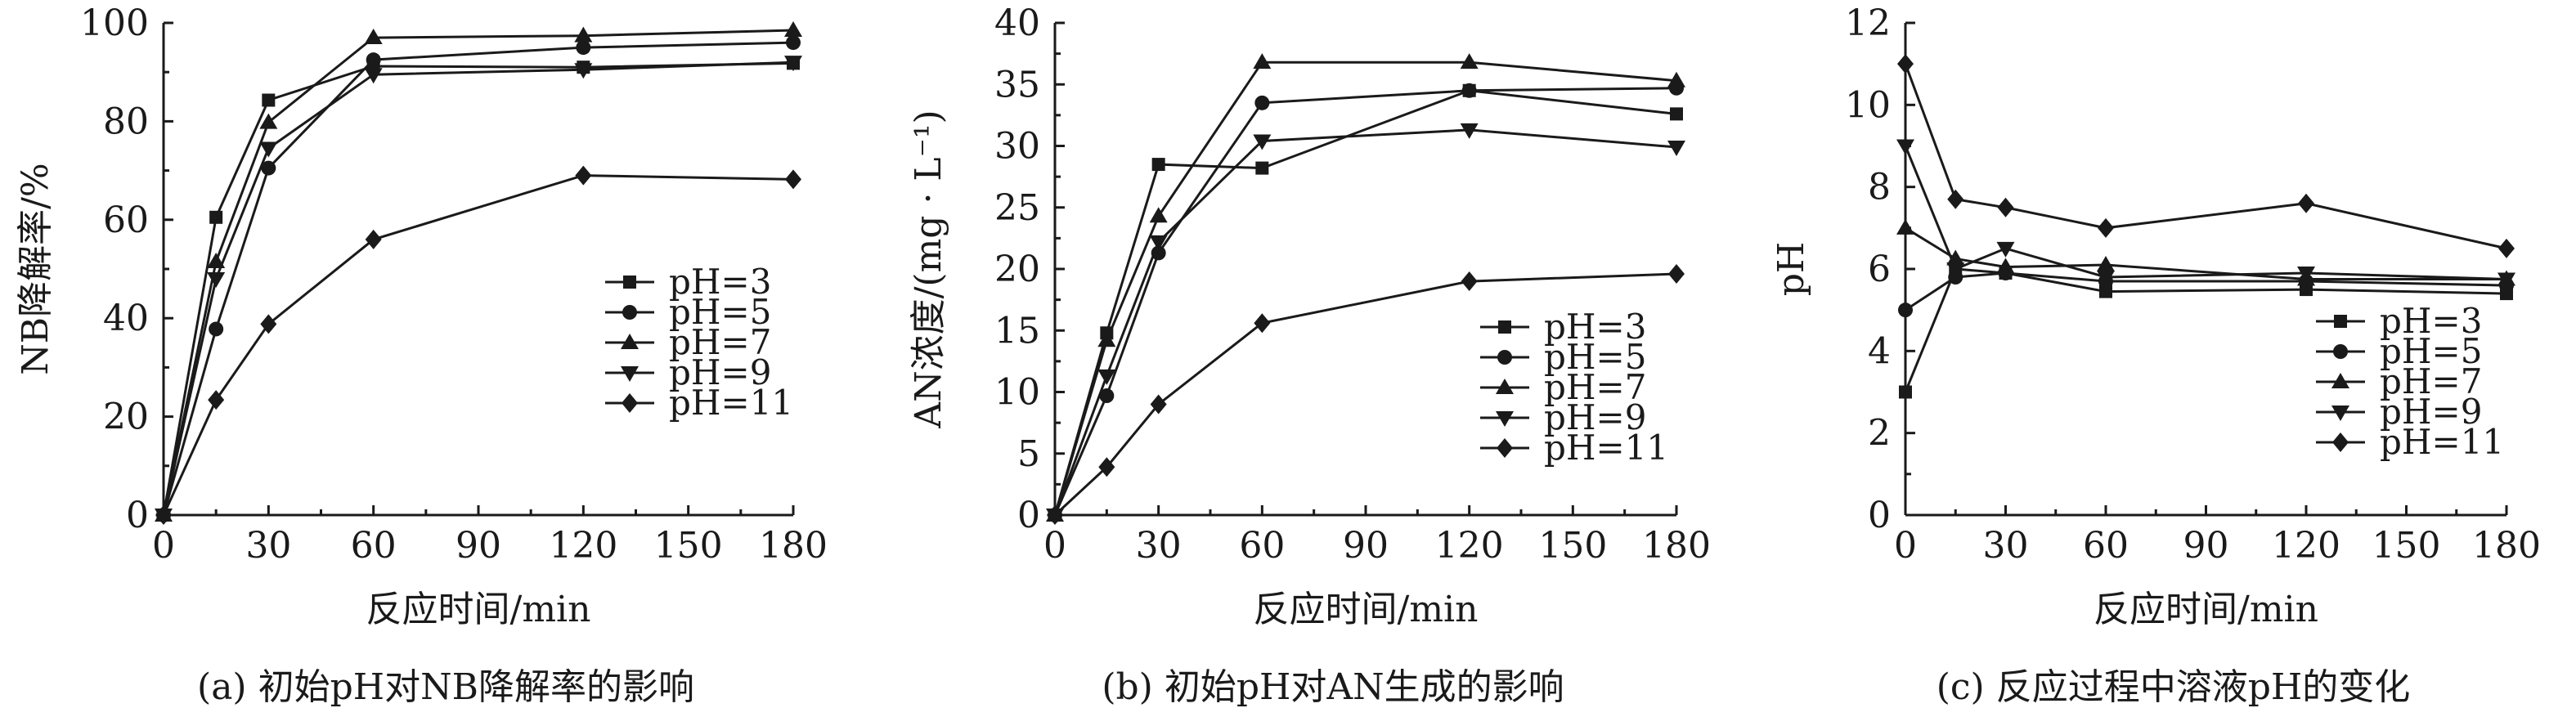  What do you see at coordinates (1879, 269) in the screenshot?
I see `y-tick-label: 6` at bounding box center [1879, 269].